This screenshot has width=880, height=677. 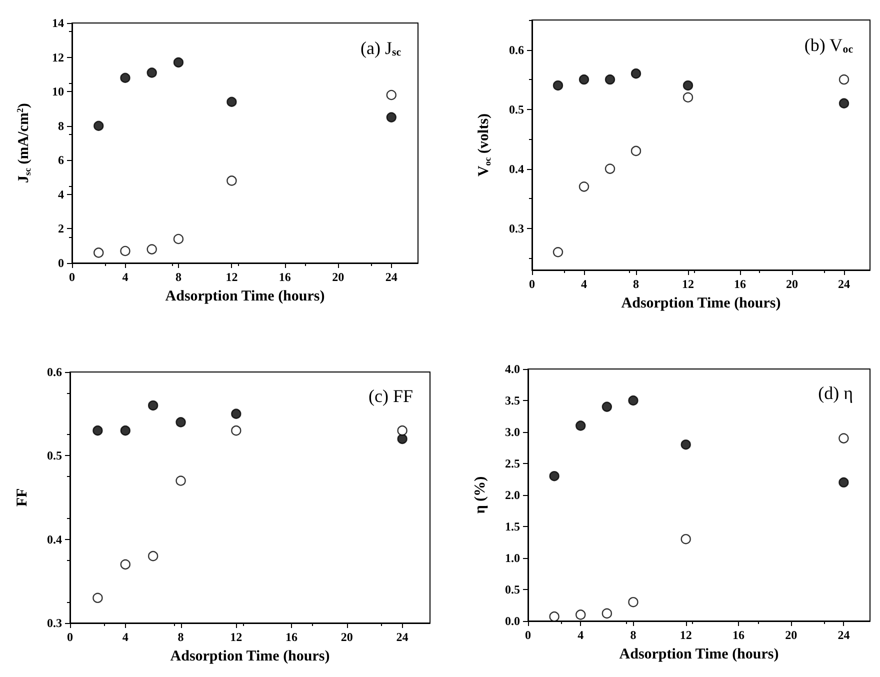 What do you see at coordinates (484, 145) in the screenshot?
I see `y-axis-title: Voc (volts)` at bounding box center [484, 145].